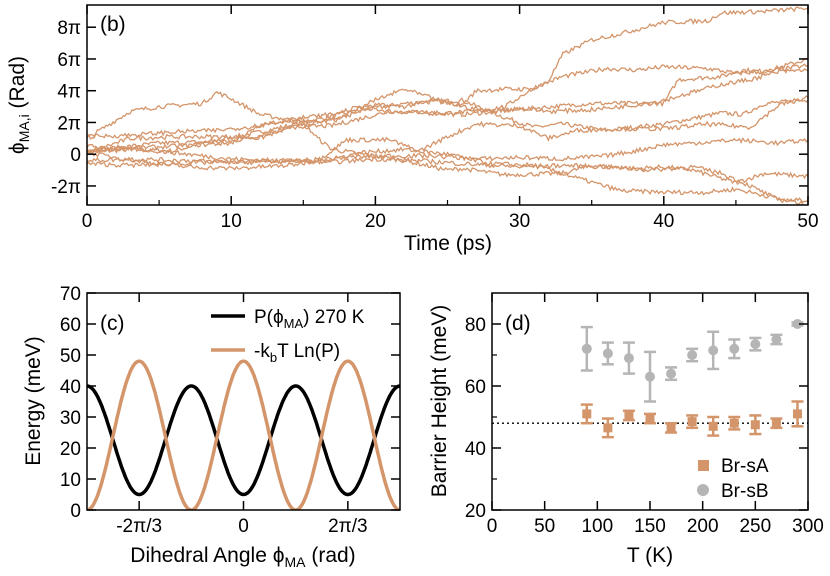 The height and width of the screenshot is (576, 830). I want to click on d-x-tick-label: 250, so click(755, 526).